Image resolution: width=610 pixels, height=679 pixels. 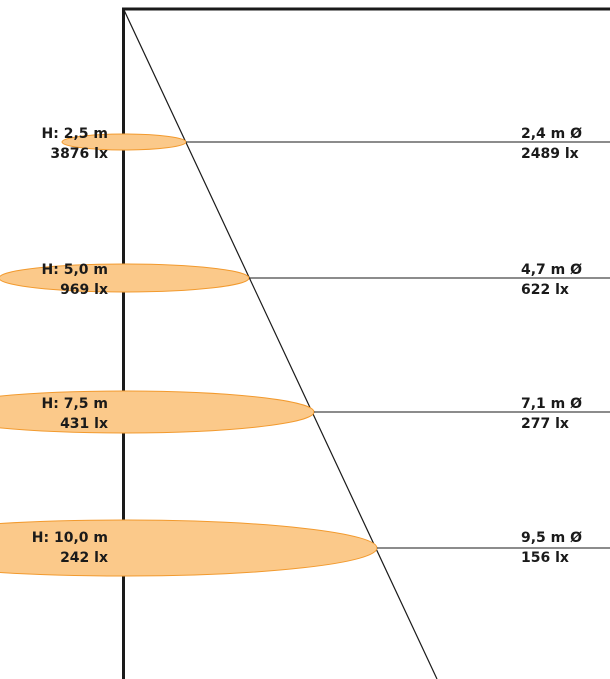 I want to click on height-label: H: 7,5 m, so click(x=75, y=404).